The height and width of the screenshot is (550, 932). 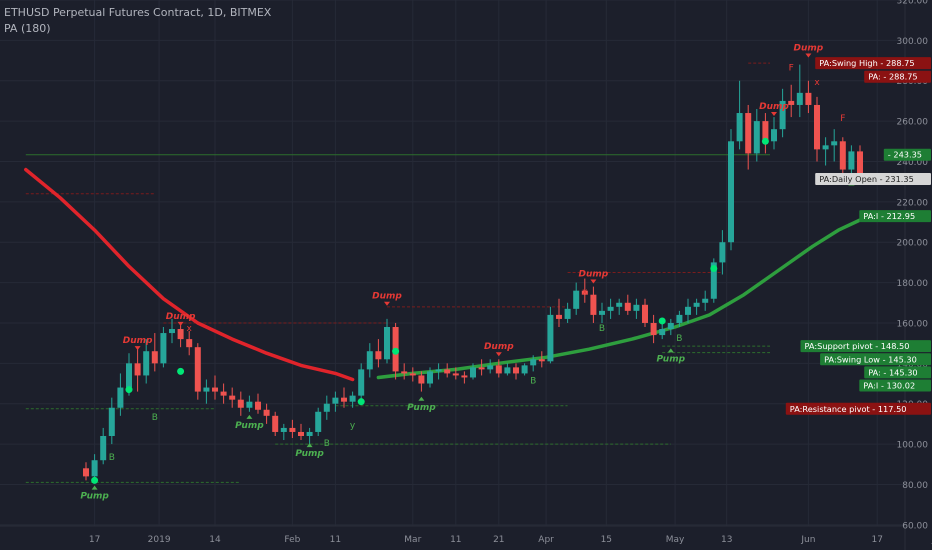 What do you see at coordinates (675, 540) in the screenshot?
I see `time-tick-label: May` at bounding box center [675, 540].